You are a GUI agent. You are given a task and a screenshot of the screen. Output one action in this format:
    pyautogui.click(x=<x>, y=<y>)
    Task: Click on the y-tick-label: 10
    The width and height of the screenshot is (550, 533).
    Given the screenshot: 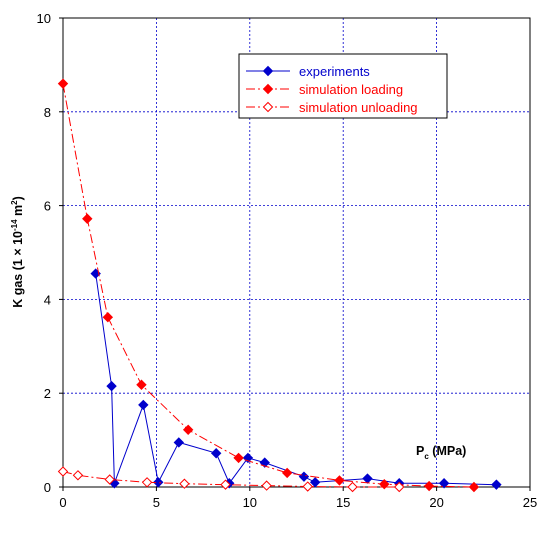 What is the action you would take?
    pyautogui.click(x=44, y=18)
    